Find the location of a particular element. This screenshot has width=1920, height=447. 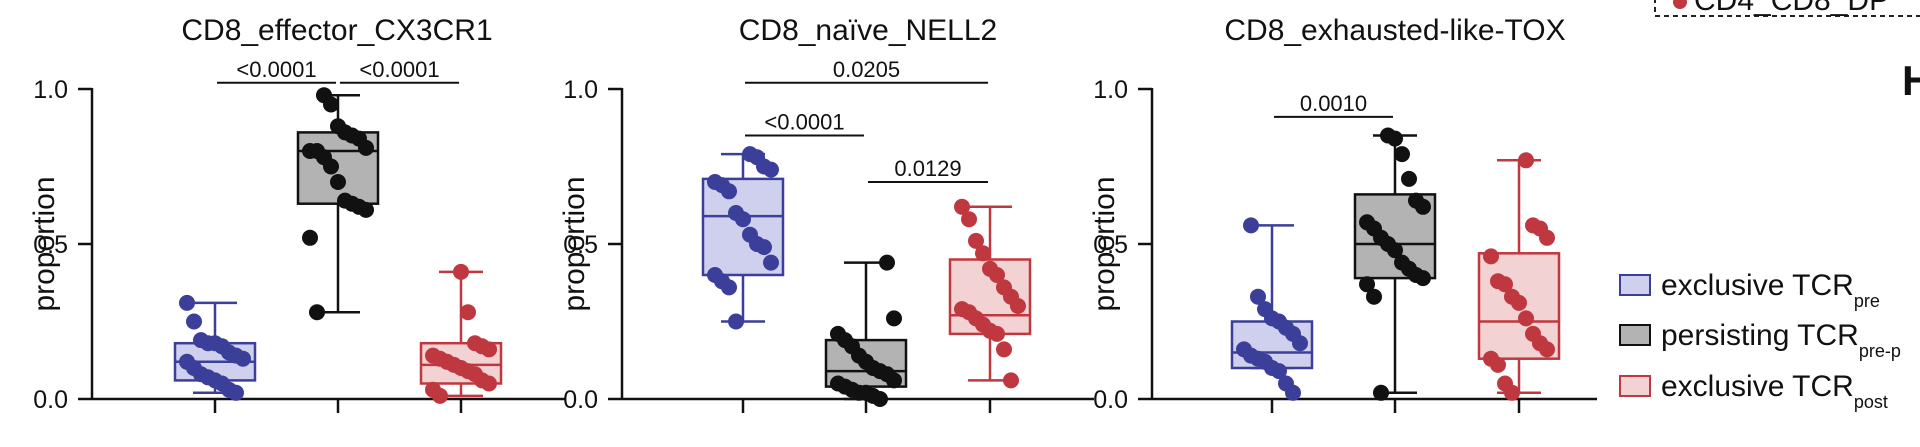

significance-bracket: 0.0129 is located at coordinates (928, 169).